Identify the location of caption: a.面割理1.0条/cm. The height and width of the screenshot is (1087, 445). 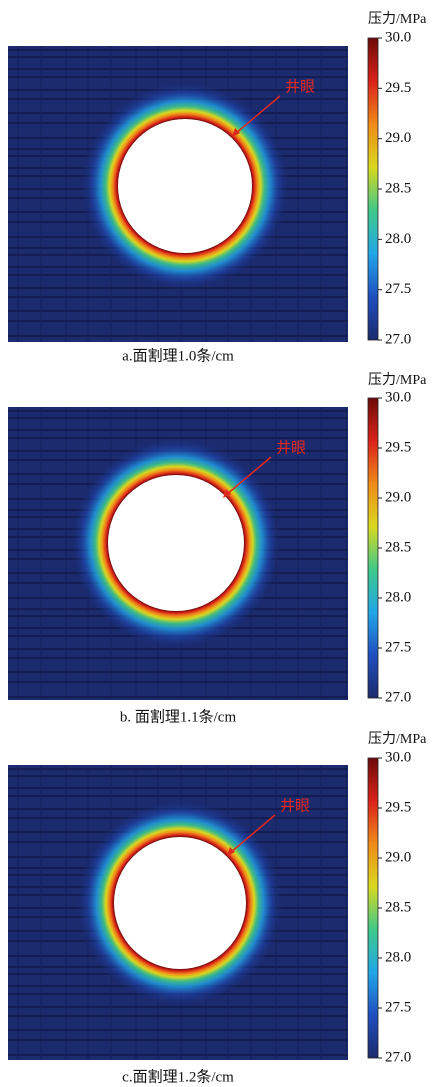
(178, 355).